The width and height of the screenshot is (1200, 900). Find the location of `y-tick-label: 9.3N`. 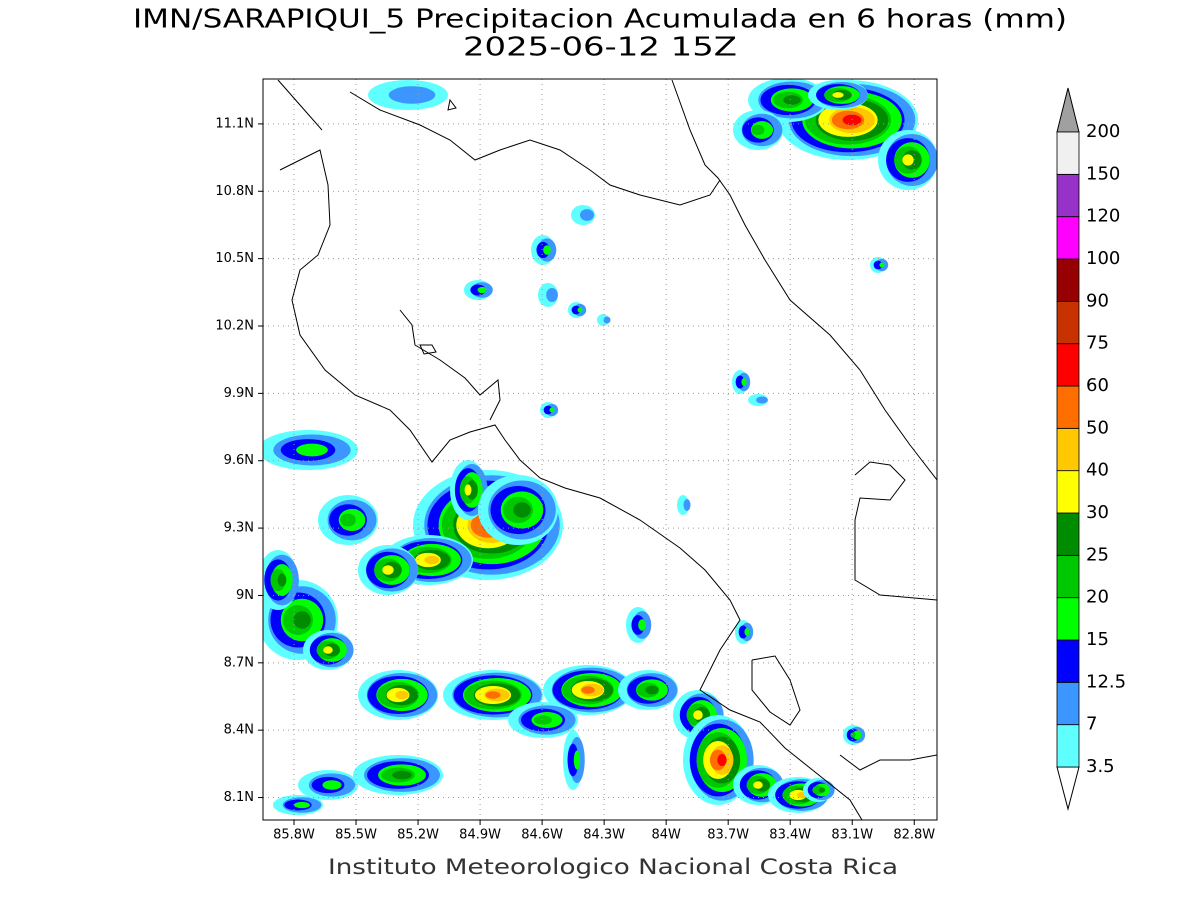

y-tick-label: 9.3N is located at coordinates (239, 528).